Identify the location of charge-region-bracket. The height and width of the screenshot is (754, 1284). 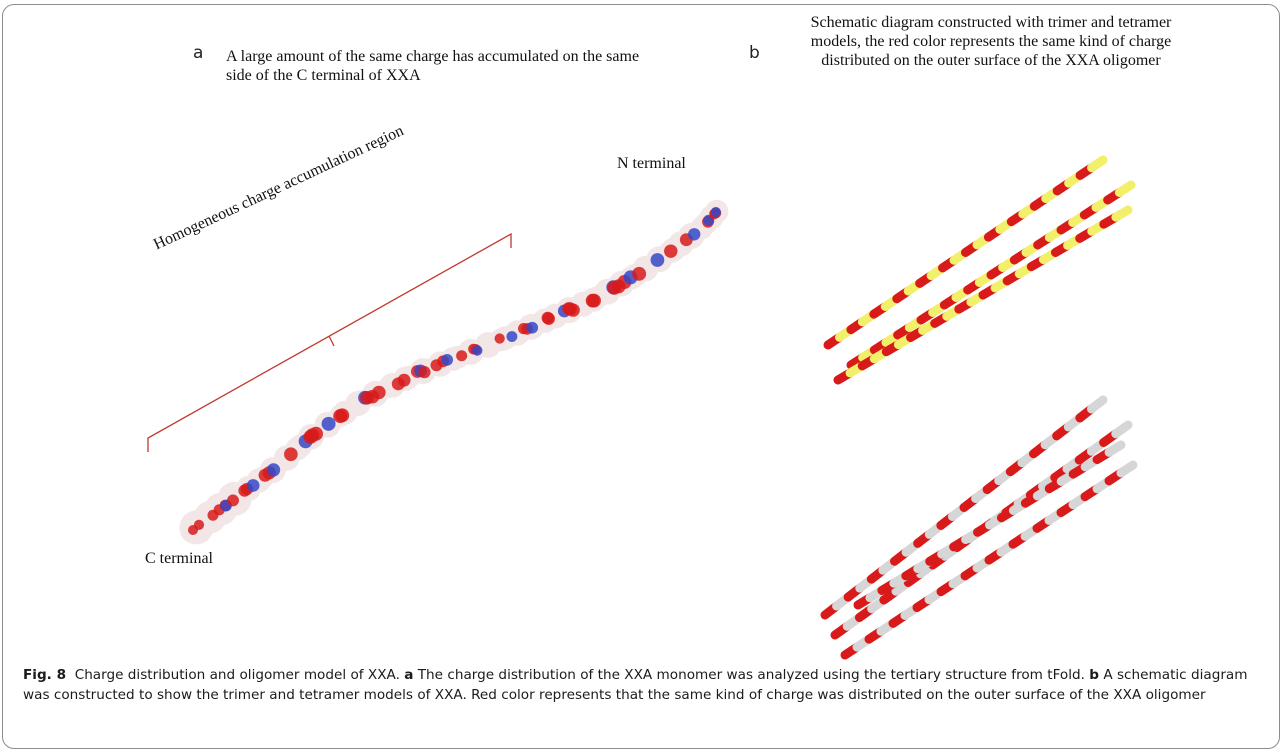
(329, 342).